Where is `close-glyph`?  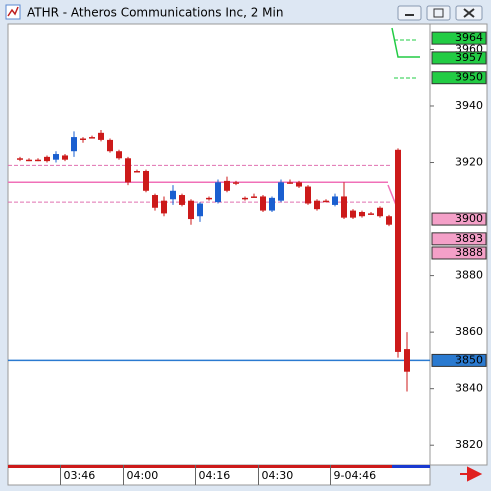
close-glyph is located at coordinates (469, 13).